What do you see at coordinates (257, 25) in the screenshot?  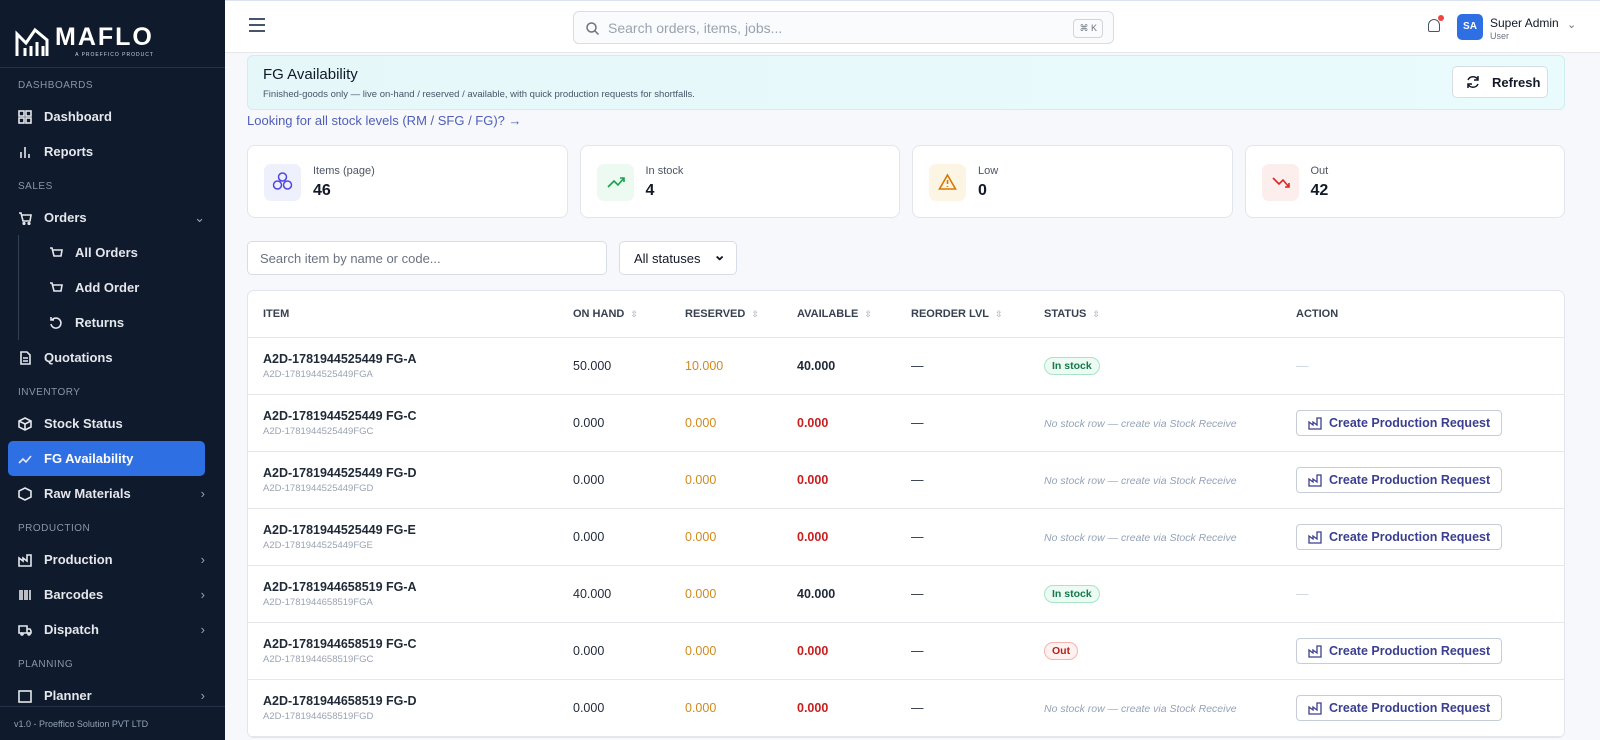 I see `menu-button` at bounding box center [257, 25].